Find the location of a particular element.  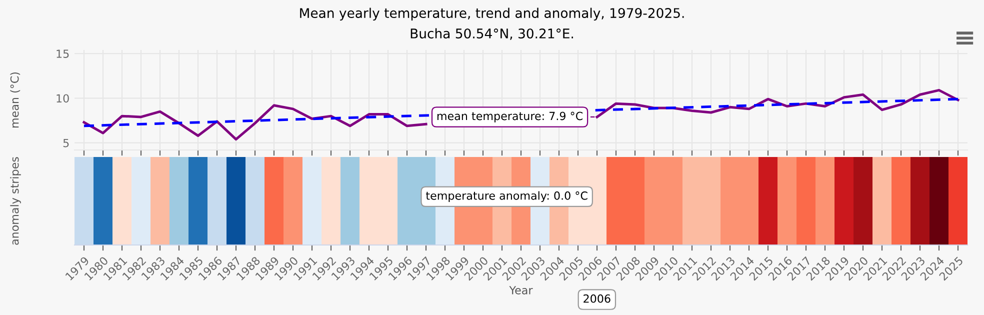

text: 2006 is located at coordinates (597, 298).